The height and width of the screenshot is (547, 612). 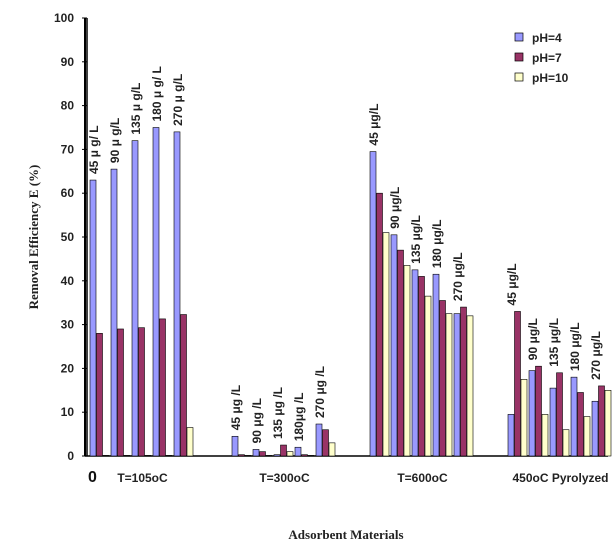 I want to click on concentration-label: 180μg /L, so click(x=299, y=417).